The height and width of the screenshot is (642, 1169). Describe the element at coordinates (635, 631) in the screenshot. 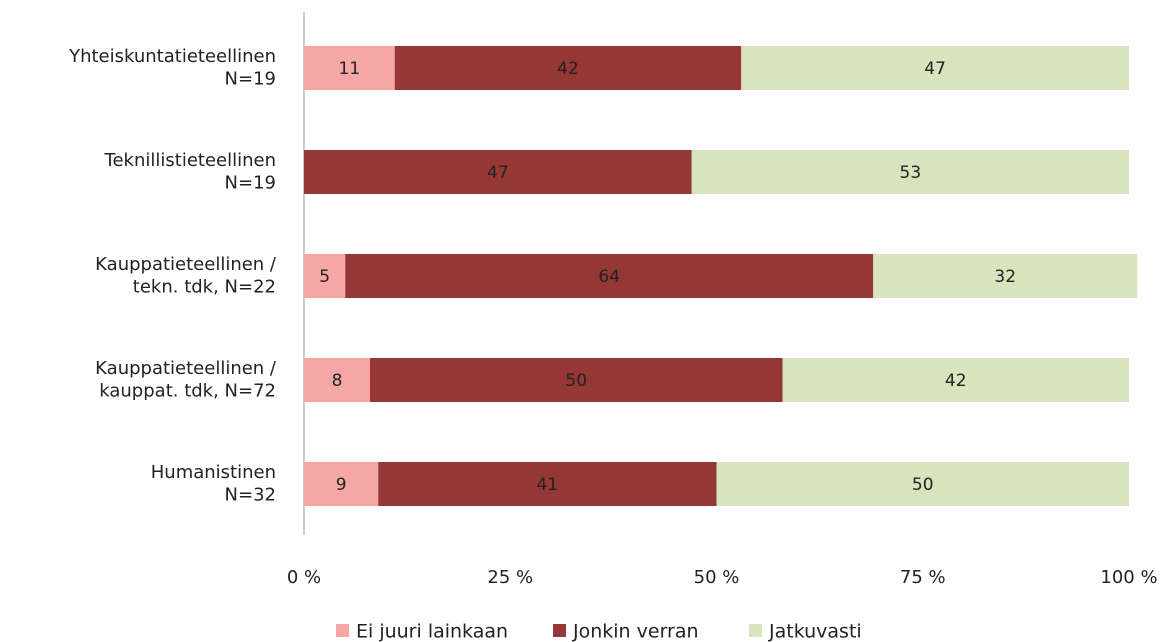

I see `legend-label: Jonkin verran` at that location.